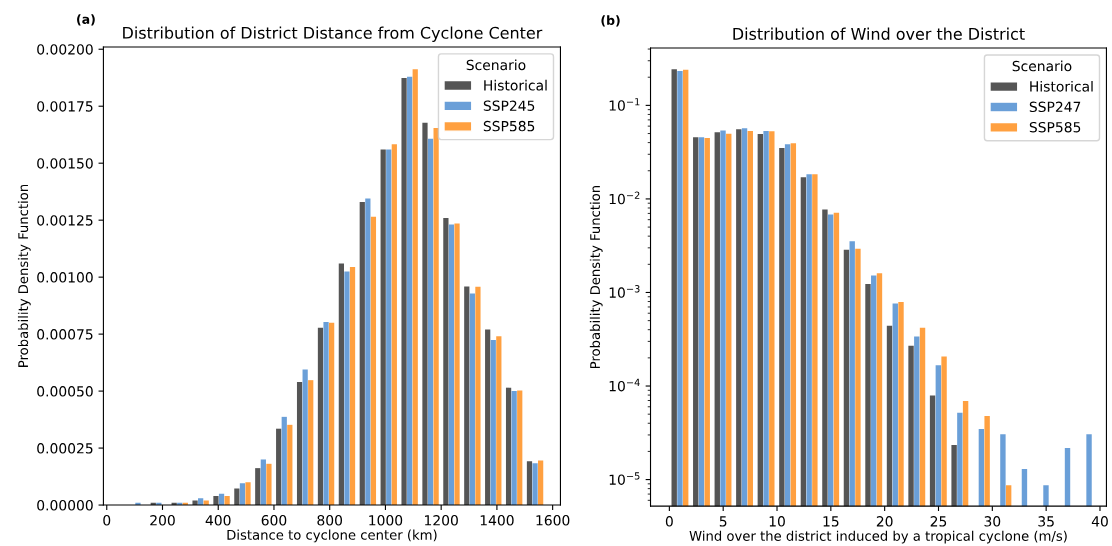  What do you see at coordinates (624, 104) in the screenshot?
I see `y-tick-label: 10$^{−1}$` at bounding box center [624, 104].